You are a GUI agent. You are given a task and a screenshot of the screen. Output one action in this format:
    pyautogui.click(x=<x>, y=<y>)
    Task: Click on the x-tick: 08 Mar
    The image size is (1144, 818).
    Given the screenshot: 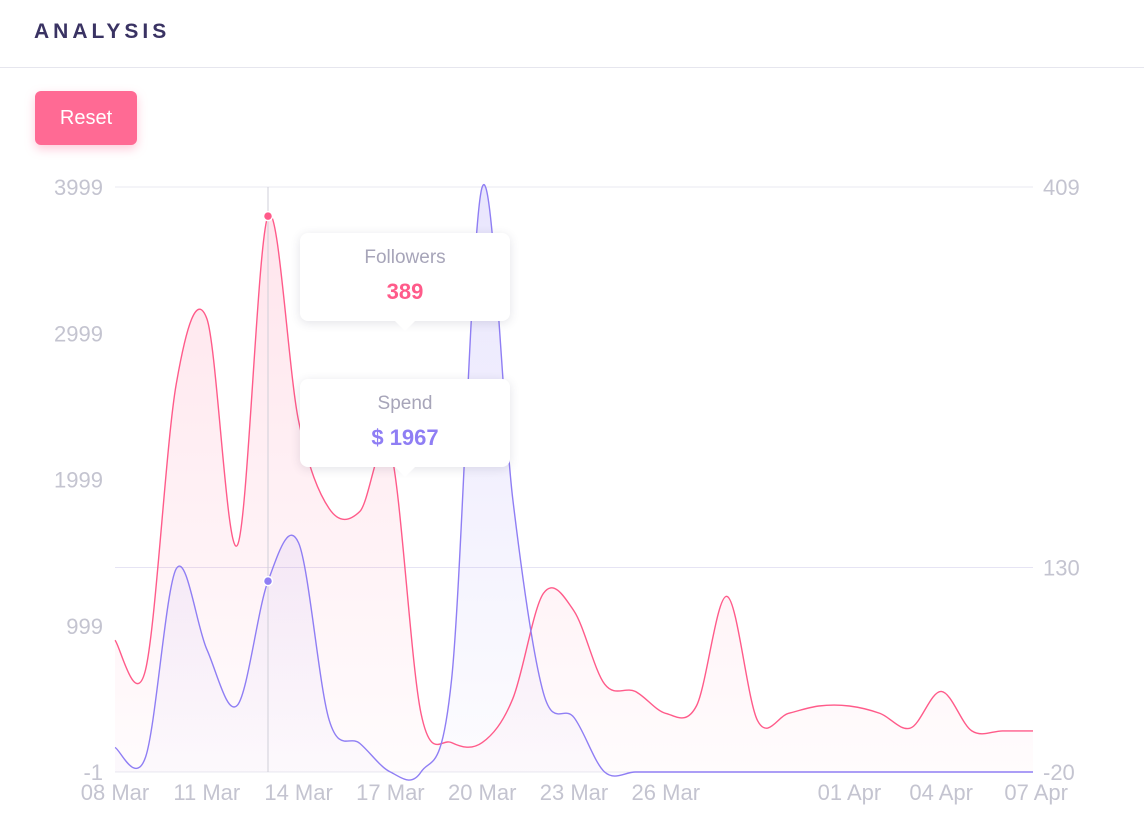 What is the action you would take?
    pyautogui.click(x=115, y=792)
    